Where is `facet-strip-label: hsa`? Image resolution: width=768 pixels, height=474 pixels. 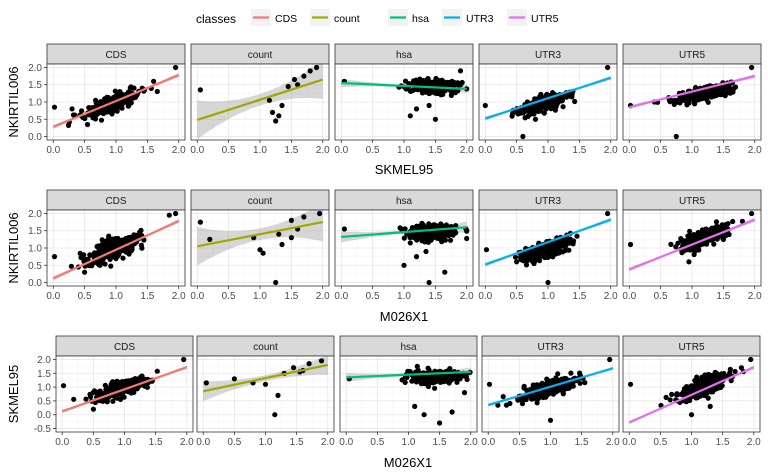
facet-strip-label: hsa is located at coordinates (408, 347).